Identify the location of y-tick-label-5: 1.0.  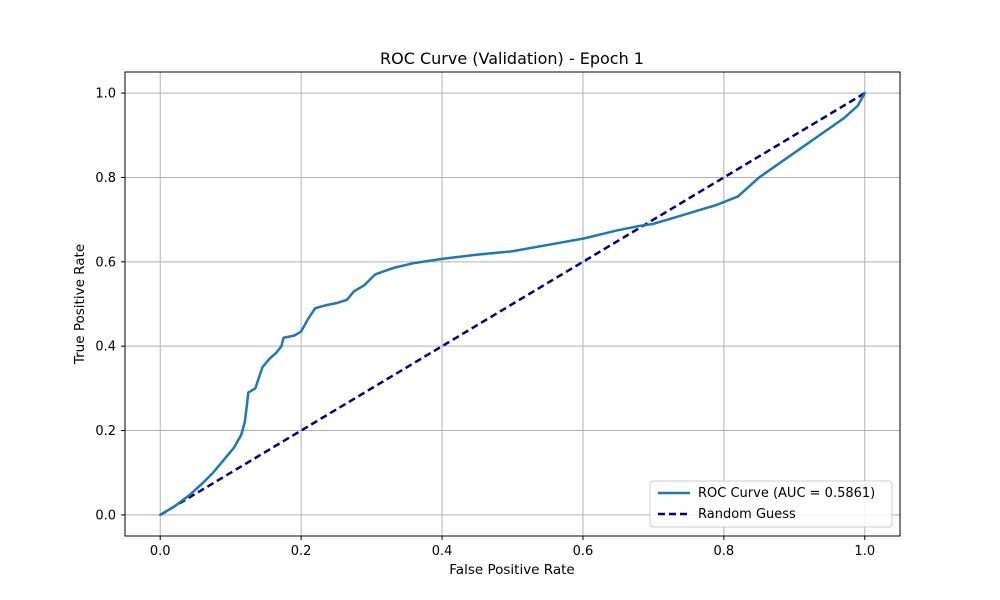
(105, 94).